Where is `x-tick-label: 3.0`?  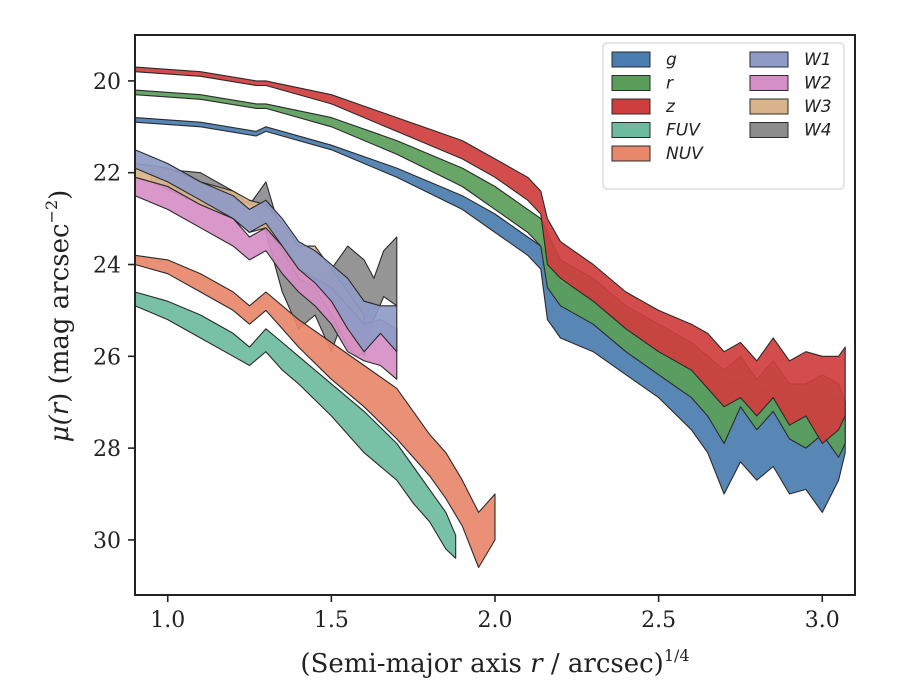
x-tick-label: 3.0 is located at coordinates (822, 620).